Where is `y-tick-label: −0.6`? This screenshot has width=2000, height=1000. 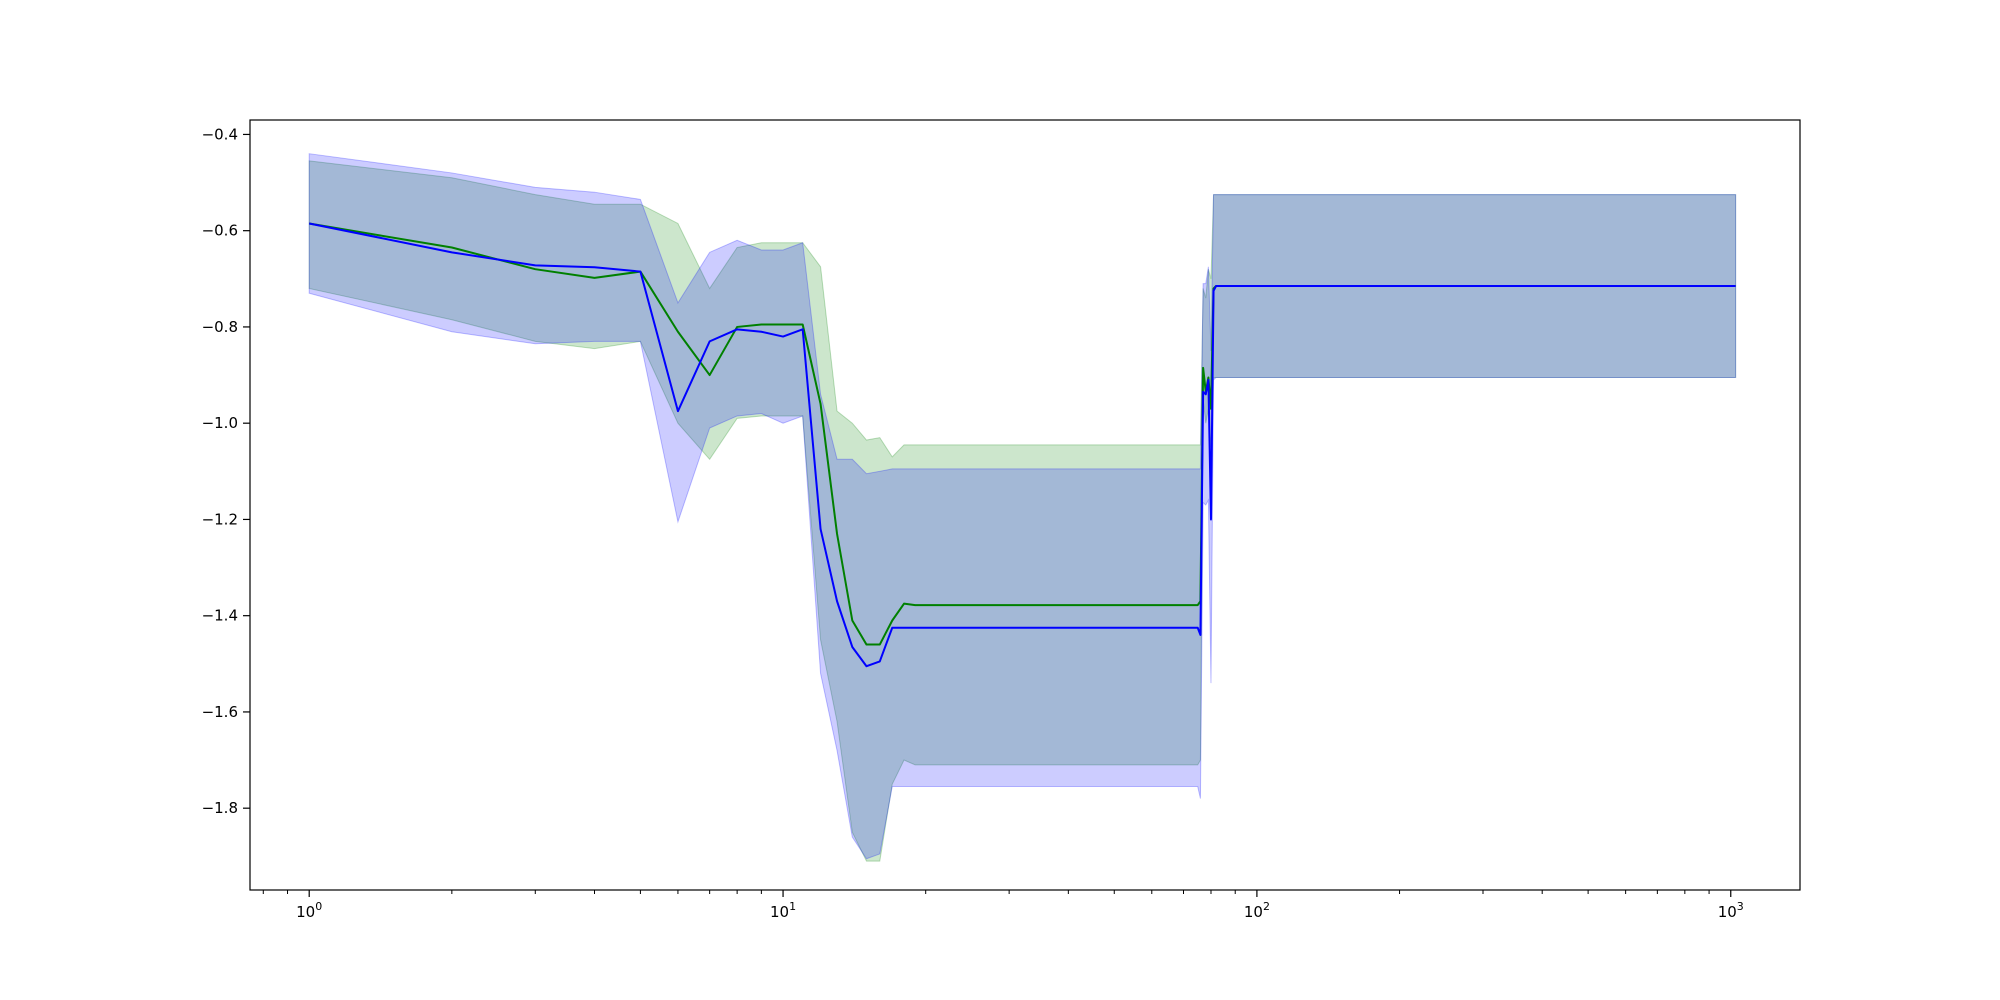 y-tick-label: −0.6 is located at coordinates (220, 231).